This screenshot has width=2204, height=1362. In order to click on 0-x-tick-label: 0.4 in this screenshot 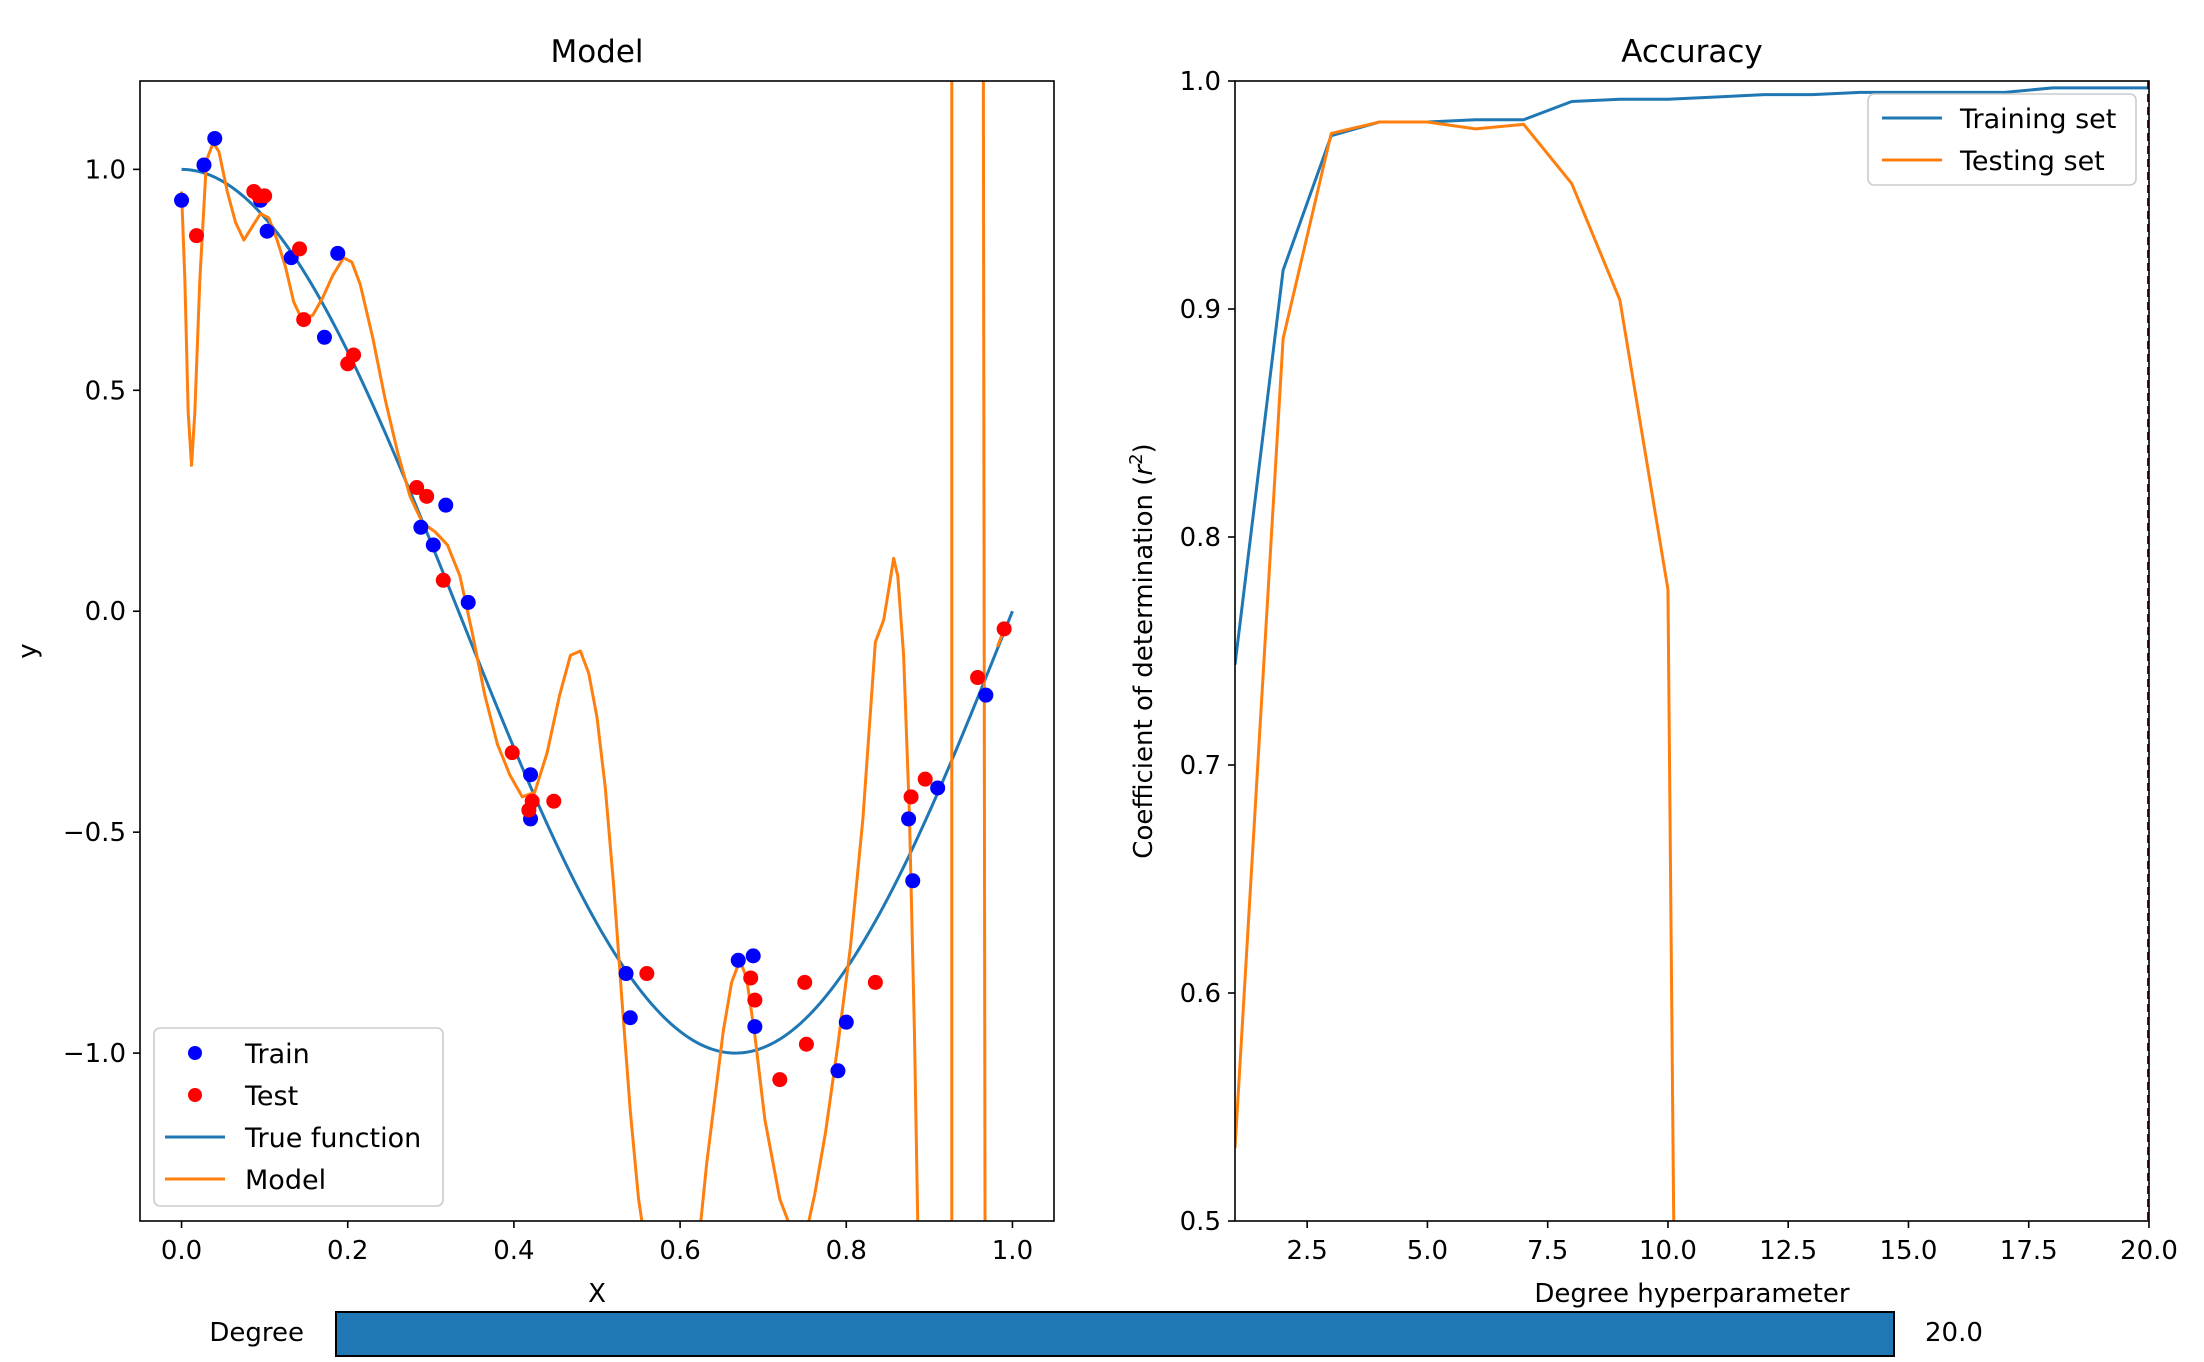, I will do `click(513, 1251)`.